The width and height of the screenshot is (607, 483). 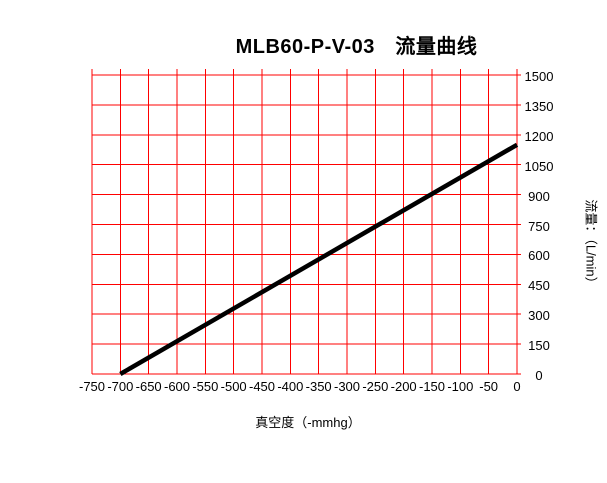 What do you see at coordinates (517, 386) in the screenshot?
I see `x-tick-label: 0` at bounding box center [517, 386].